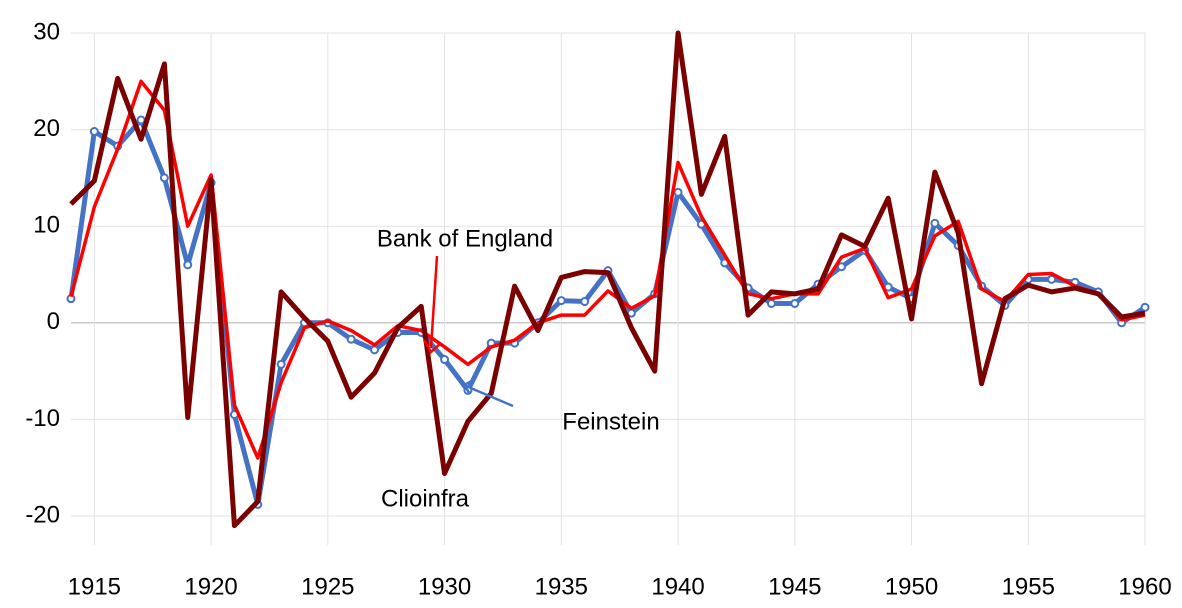 This screenshot has width=1182, height=608. Describe the element at coordinates (94, 586) in the screenshot. I see `x-tick-label: 1915` at that location.